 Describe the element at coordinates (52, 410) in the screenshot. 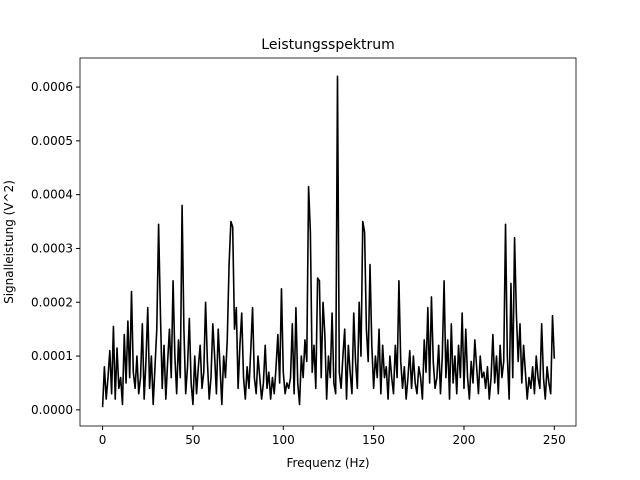

I see `y-tick-label: 0.0000` at that location.